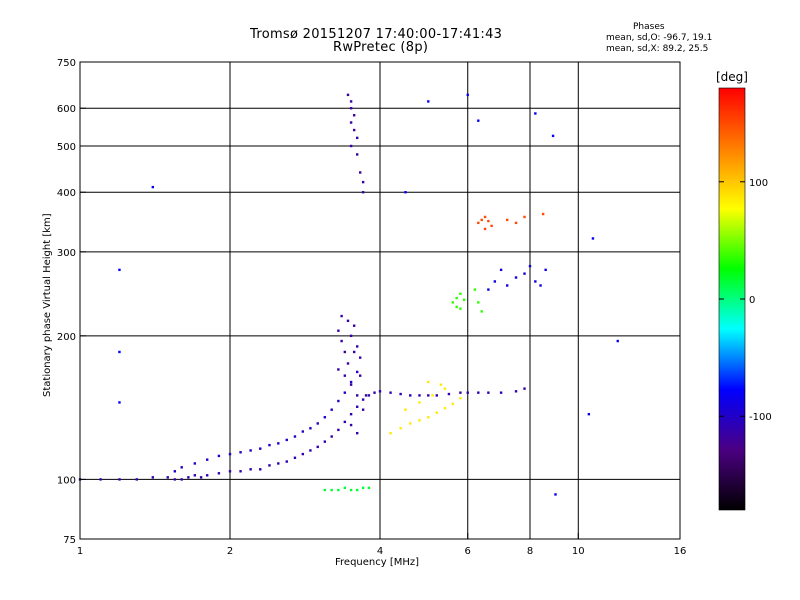 The height and width of the screenshot is (600, 800). I want to click on y-tick-label: 300, so click(66, 253).